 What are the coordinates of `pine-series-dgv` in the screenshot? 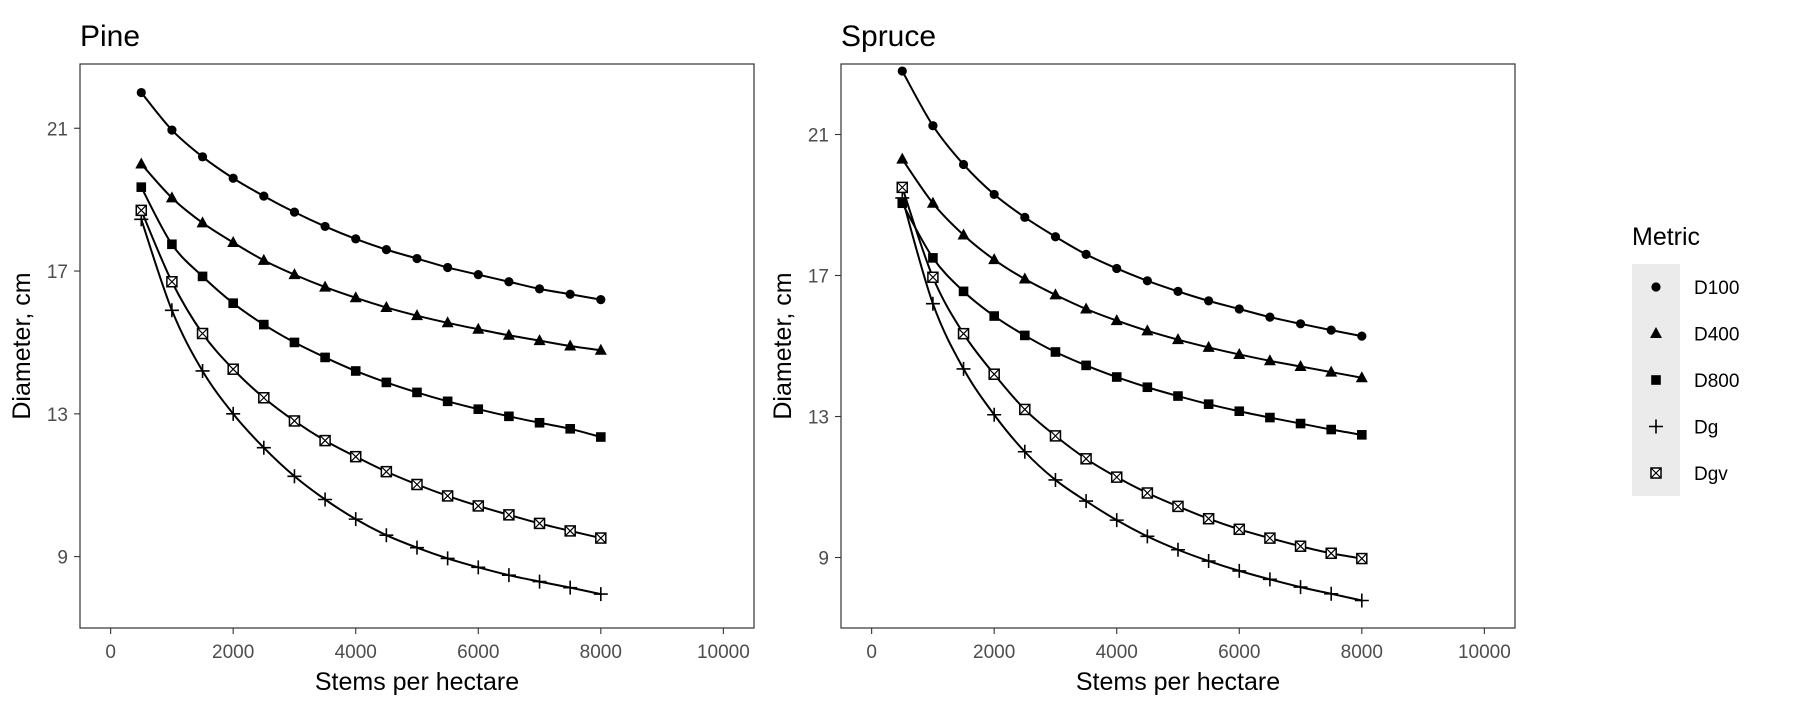 It's located at (371, 374).